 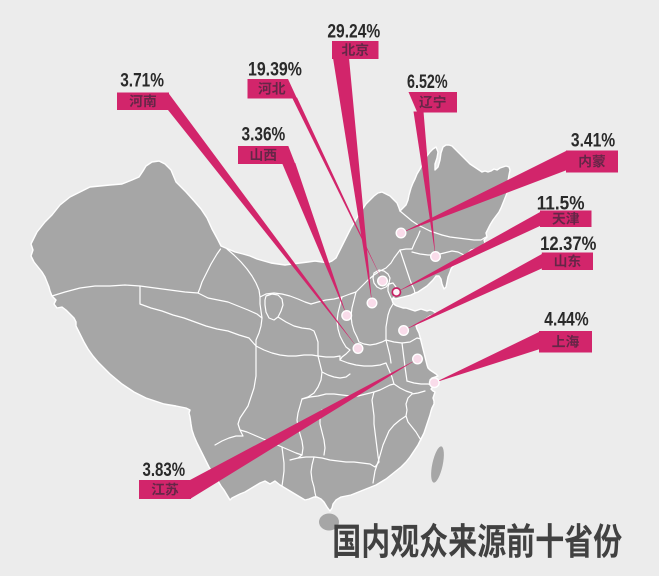 I want to click on svg-text: 19.39%, so click(x=275, y=70).